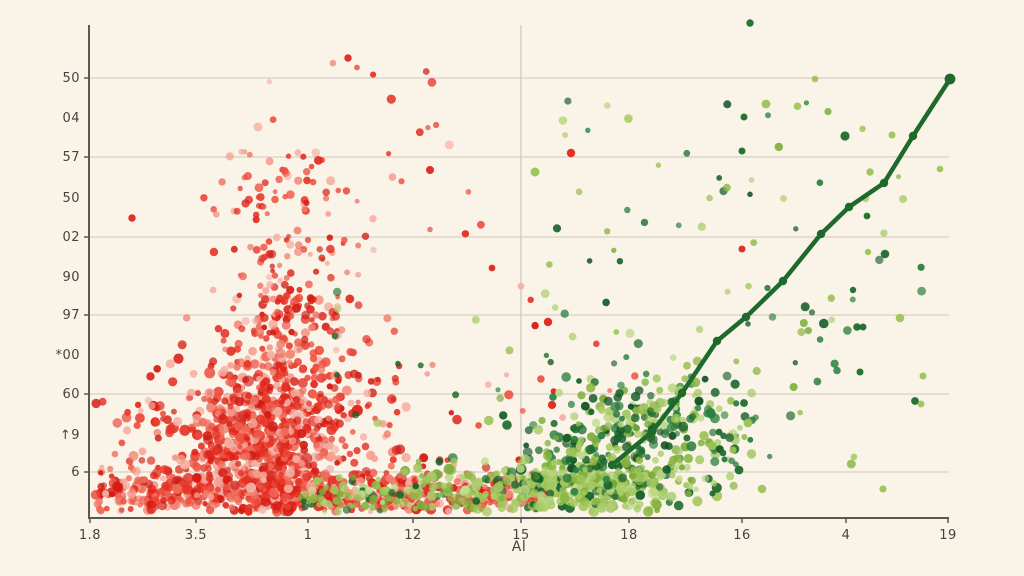 The height and width of the screenshot is (576, 1024). What do you see at coordinates (71, 157) in the screenshot?
I see `y-tick-label: 57` at bounding box center [71, 157].